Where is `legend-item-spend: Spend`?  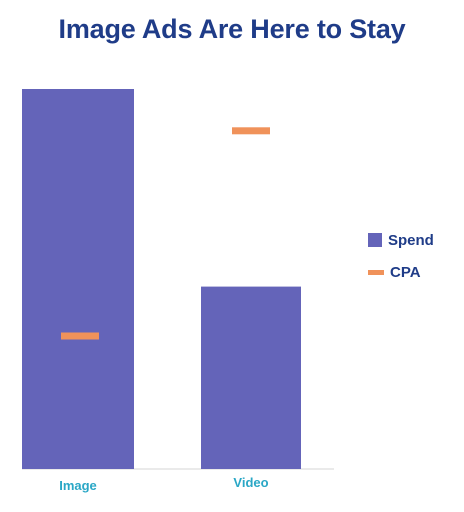 legend-item-spend: Spend is located at coordinates (413, 240).